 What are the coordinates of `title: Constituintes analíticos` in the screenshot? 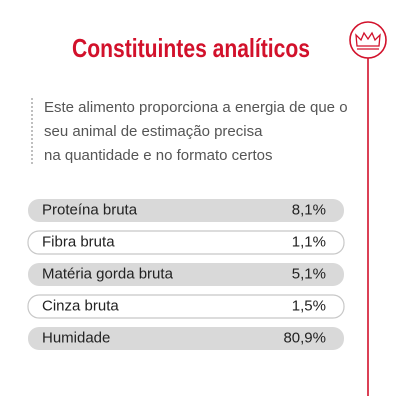 It's located at (191, 48).